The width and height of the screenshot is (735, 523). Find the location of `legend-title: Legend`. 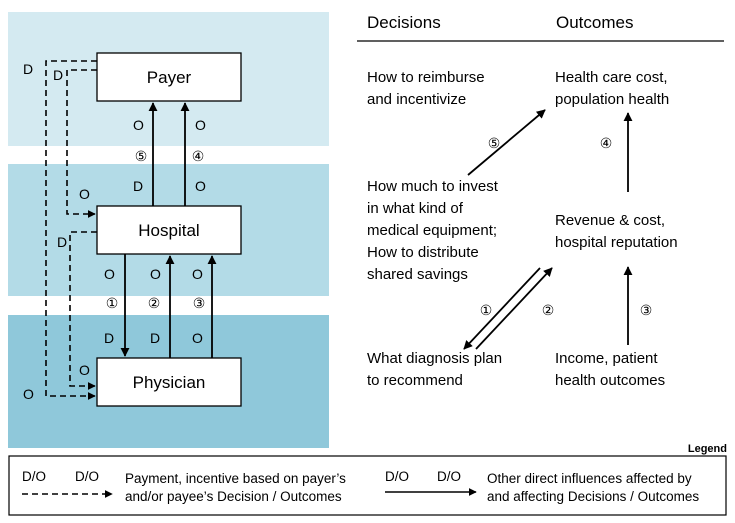

legend-title: Legend is located at coordinates (707, 449).